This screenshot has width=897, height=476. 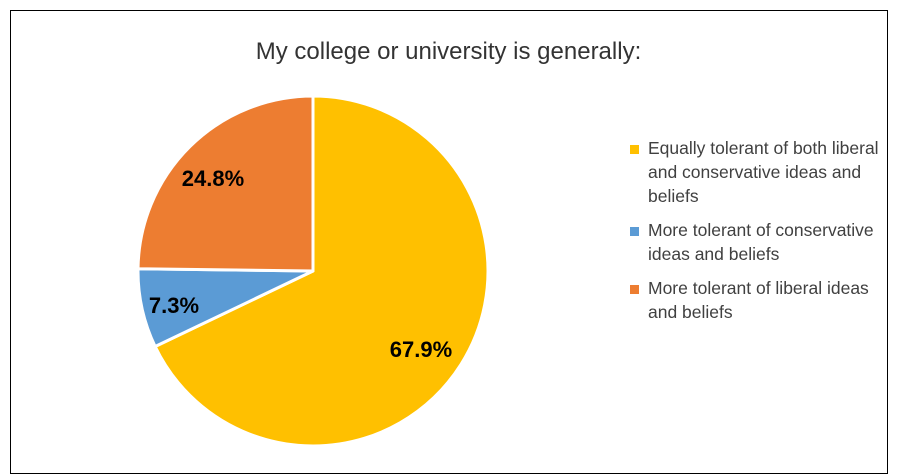 What do you see at coordinates (634, 149) in the screenshot?
I see `legend-swatch-equally-tolerant` at bounding box center [634, 149].